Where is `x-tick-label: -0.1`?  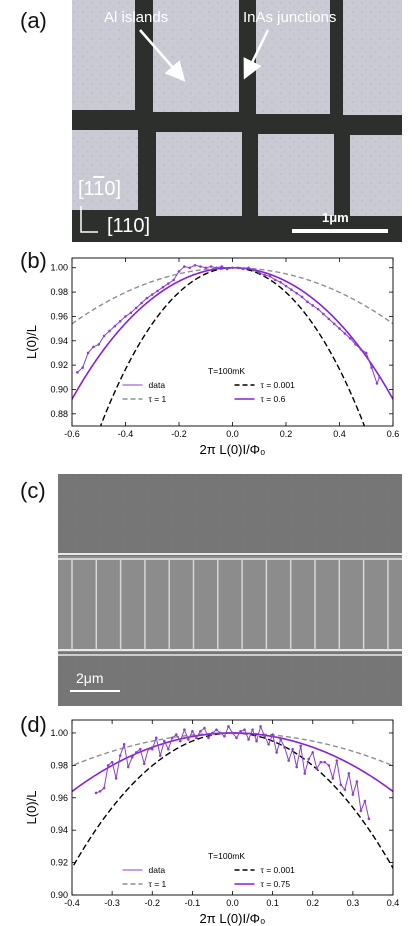
x-tick-label: -0.1 is located at coordinates (193, 903).